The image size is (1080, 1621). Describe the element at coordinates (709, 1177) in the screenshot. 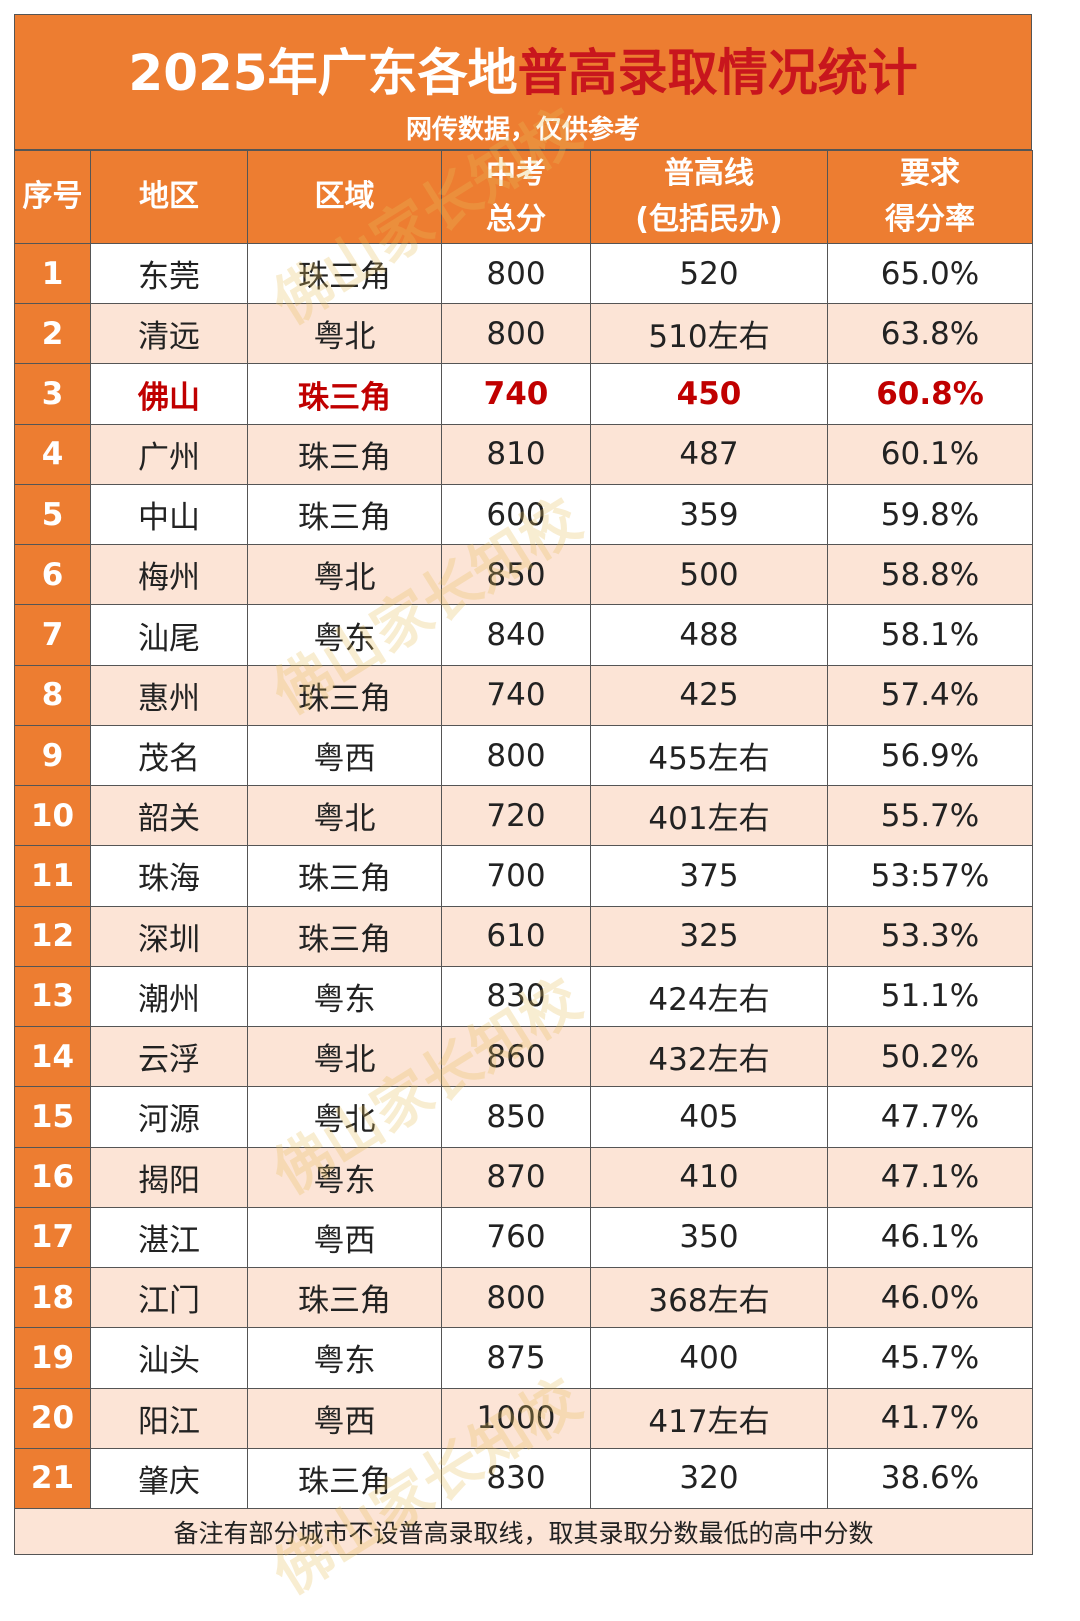

I see `cell: 410` at that location.